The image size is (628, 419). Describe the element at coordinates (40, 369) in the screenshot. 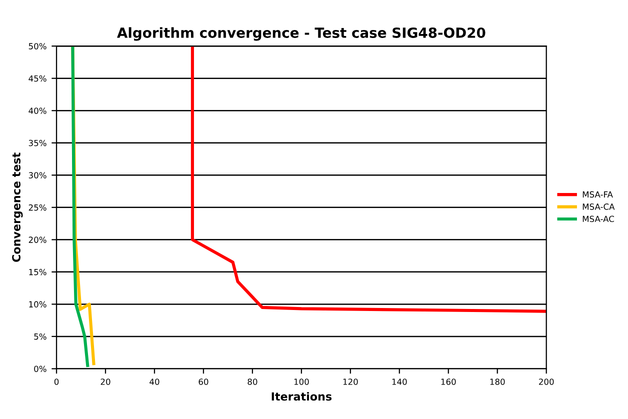

I see `y-tick-label: 0%` at that location.